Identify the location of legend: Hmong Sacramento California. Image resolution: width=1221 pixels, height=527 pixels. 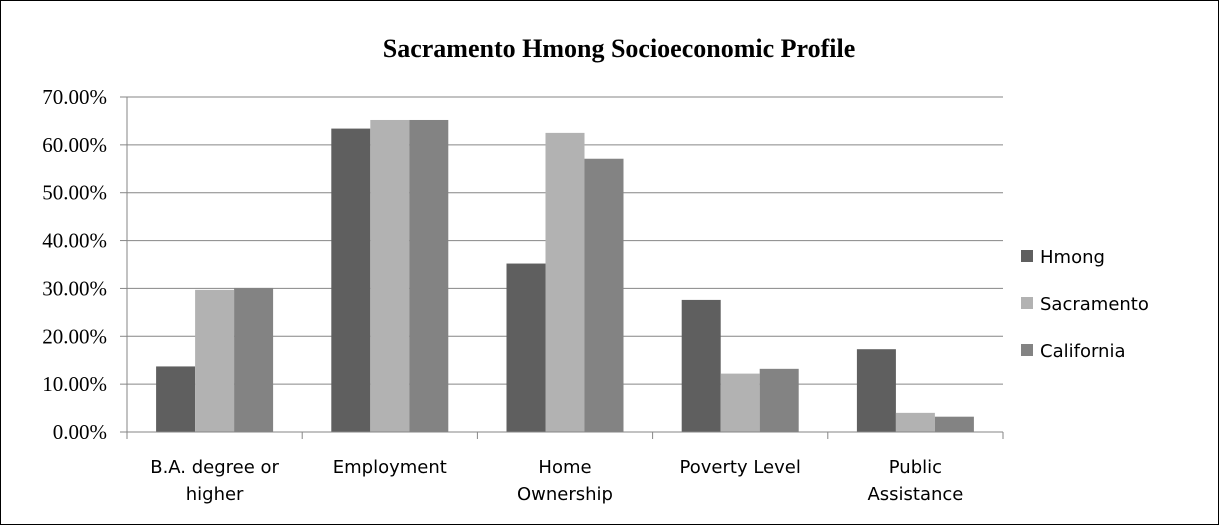
(1085, 304).